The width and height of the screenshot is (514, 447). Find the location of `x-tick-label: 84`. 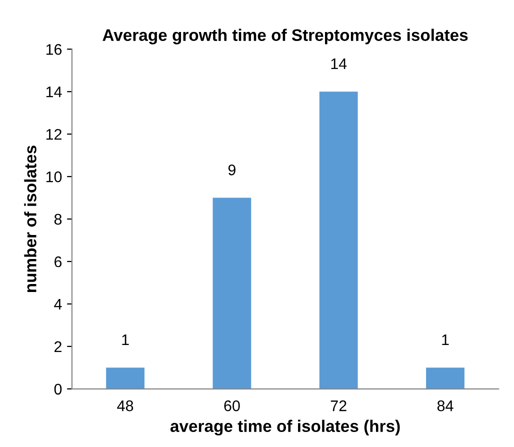

x-tick-label: 84 is located at coordinates (445, 406).